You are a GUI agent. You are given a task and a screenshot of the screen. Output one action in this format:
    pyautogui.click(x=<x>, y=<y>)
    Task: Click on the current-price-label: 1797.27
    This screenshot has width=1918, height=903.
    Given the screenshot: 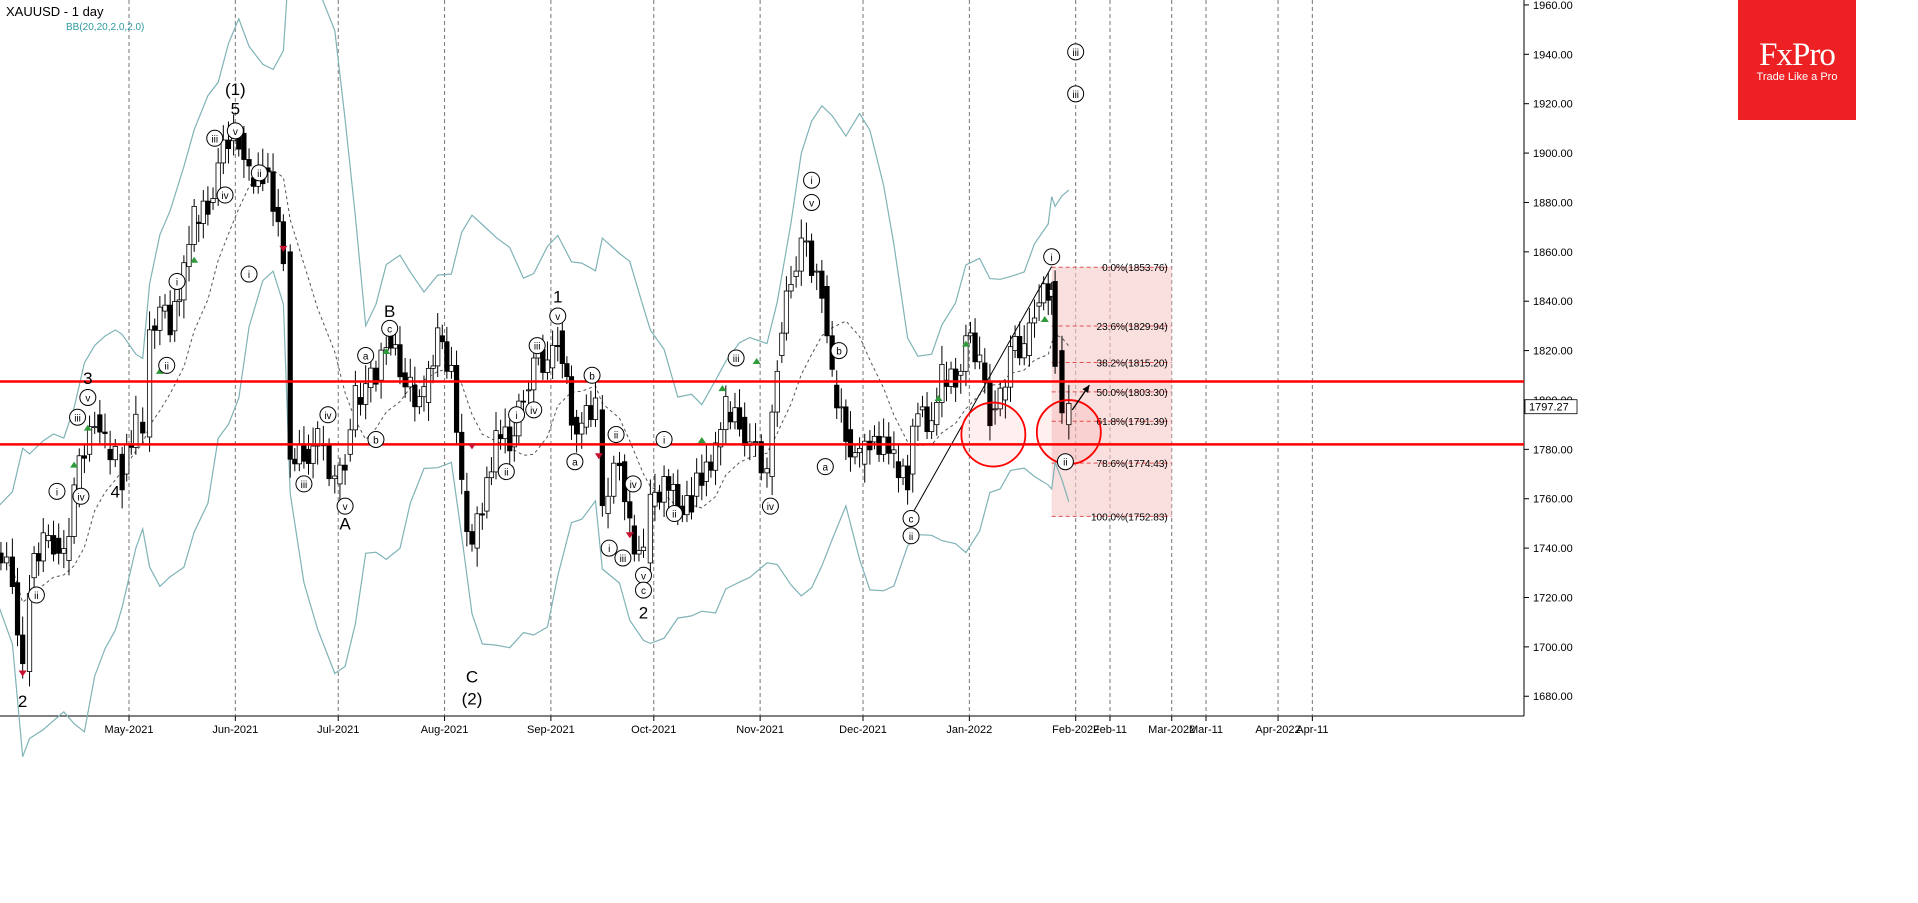 What is the action you would take?
    pyautogui.click(x=1549, y=408)
    